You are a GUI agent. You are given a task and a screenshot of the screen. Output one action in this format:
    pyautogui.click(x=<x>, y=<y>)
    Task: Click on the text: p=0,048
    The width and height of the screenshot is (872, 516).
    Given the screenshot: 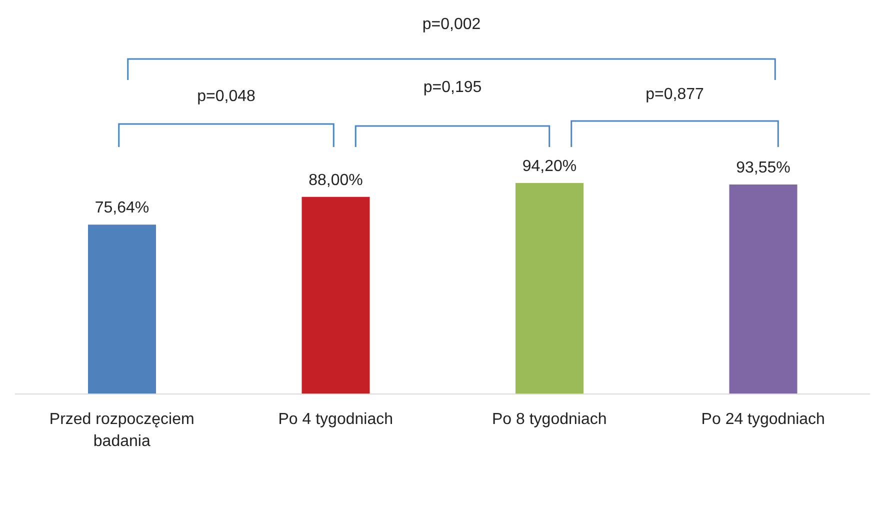 What is the action you would take?
    pyautogui.click(x=226, y=97)
    